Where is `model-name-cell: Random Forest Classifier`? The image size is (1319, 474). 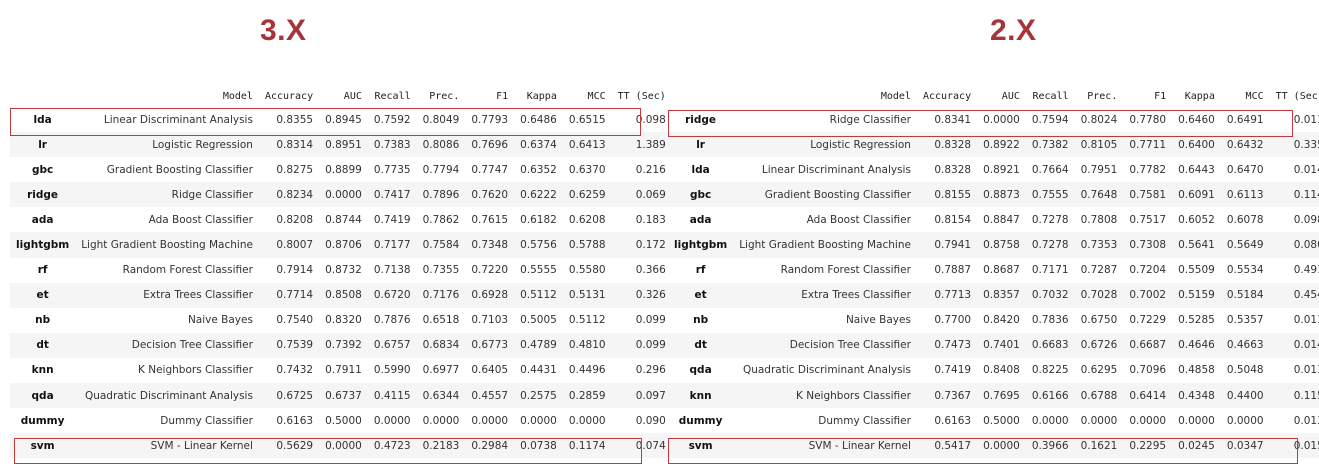
model-name-cell: Random Forest Classifier is located at coordinates (845, 270).